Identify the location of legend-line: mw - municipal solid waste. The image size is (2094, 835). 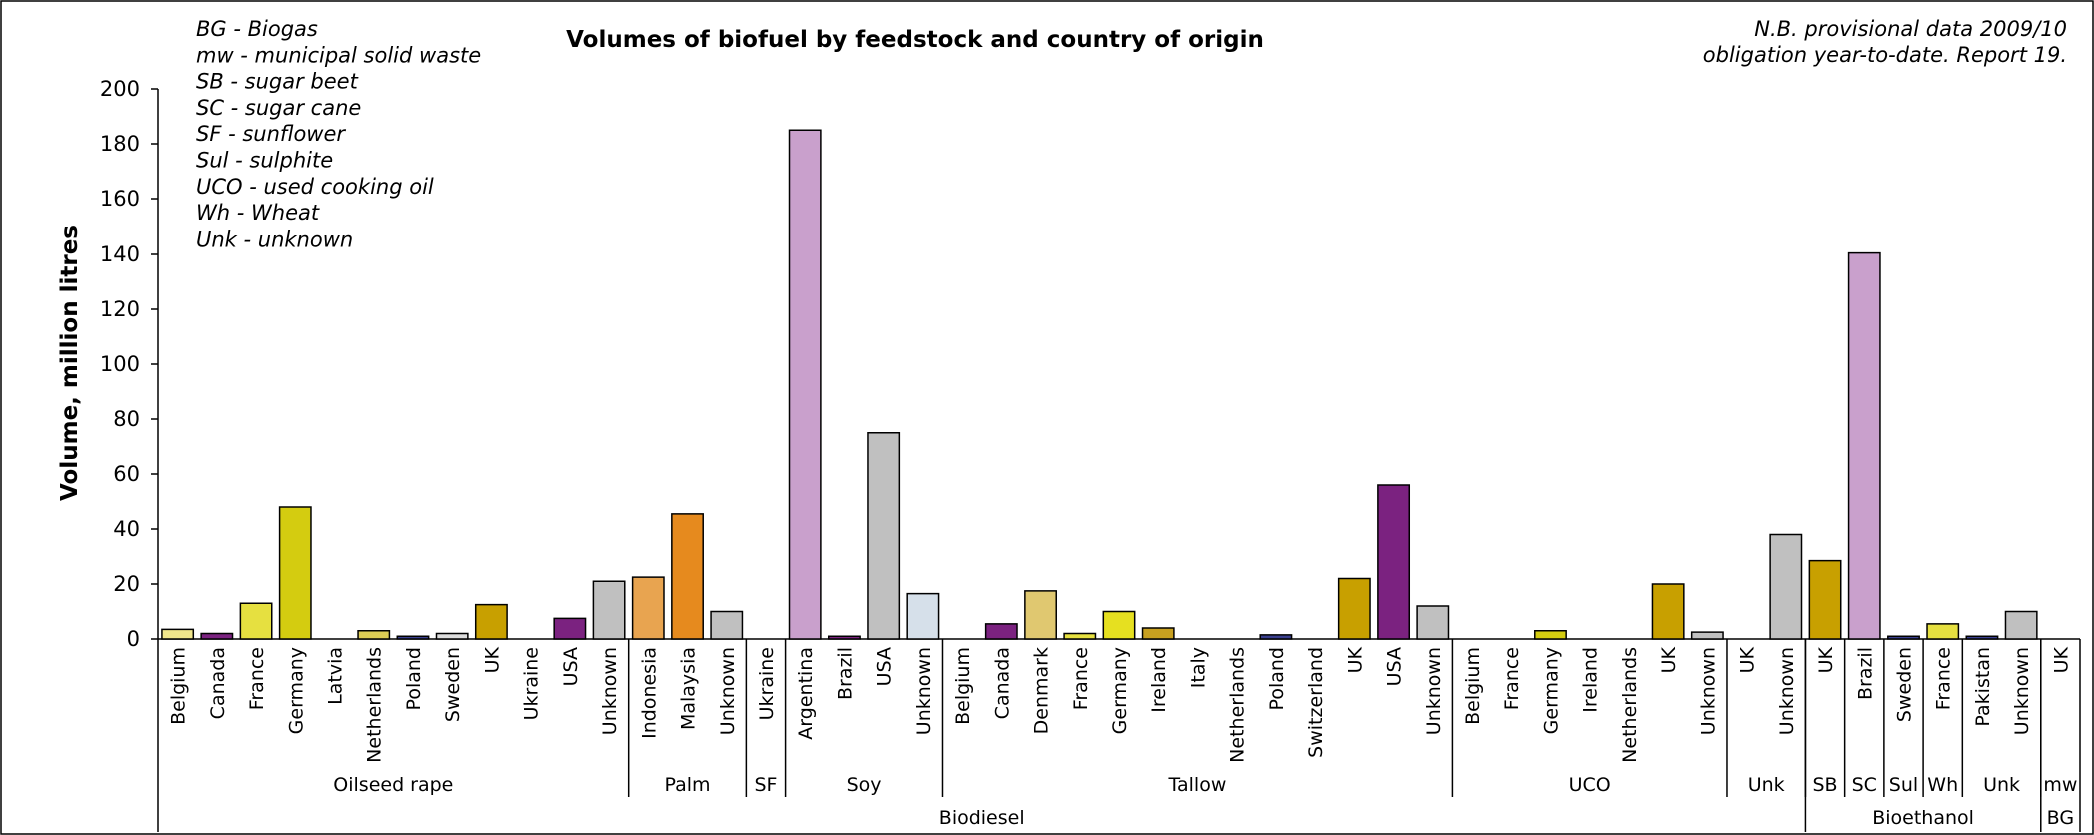
(338, 55).